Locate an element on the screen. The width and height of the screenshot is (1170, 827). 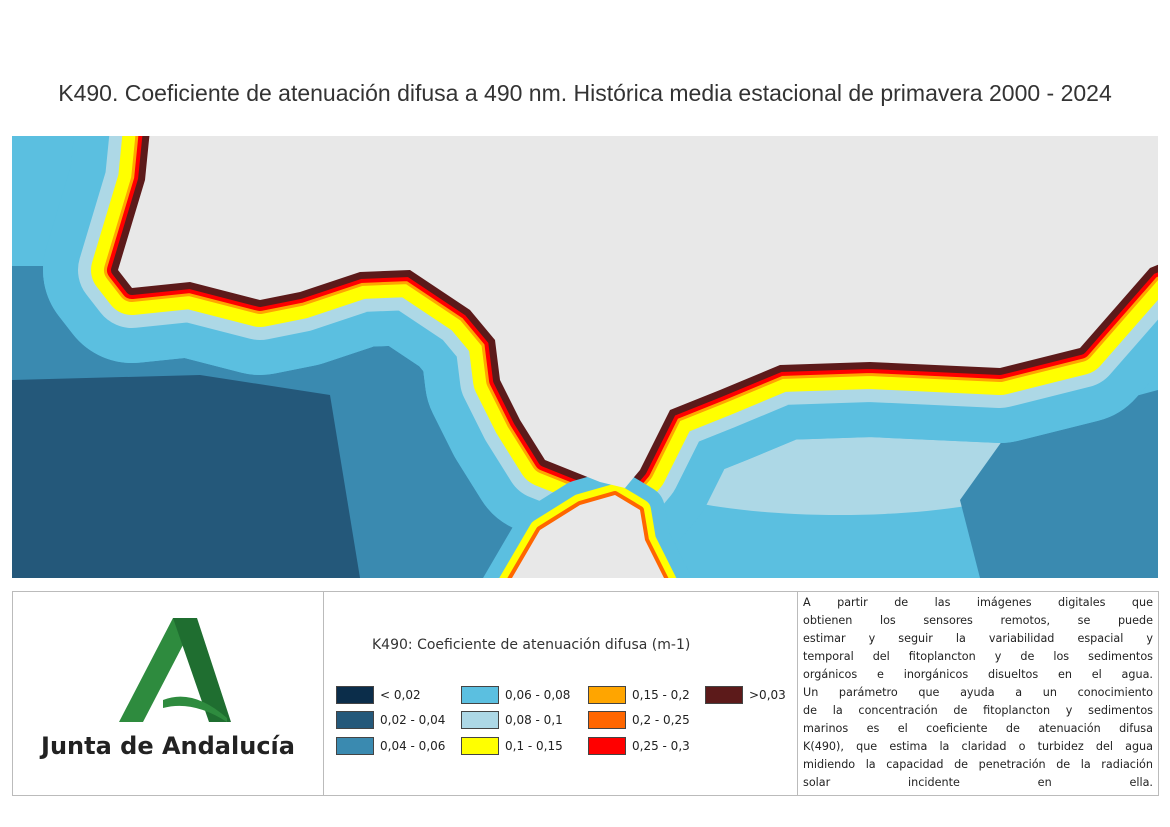
legend-item: 0,04 - 0,06 is located at coordinates (390, 746).